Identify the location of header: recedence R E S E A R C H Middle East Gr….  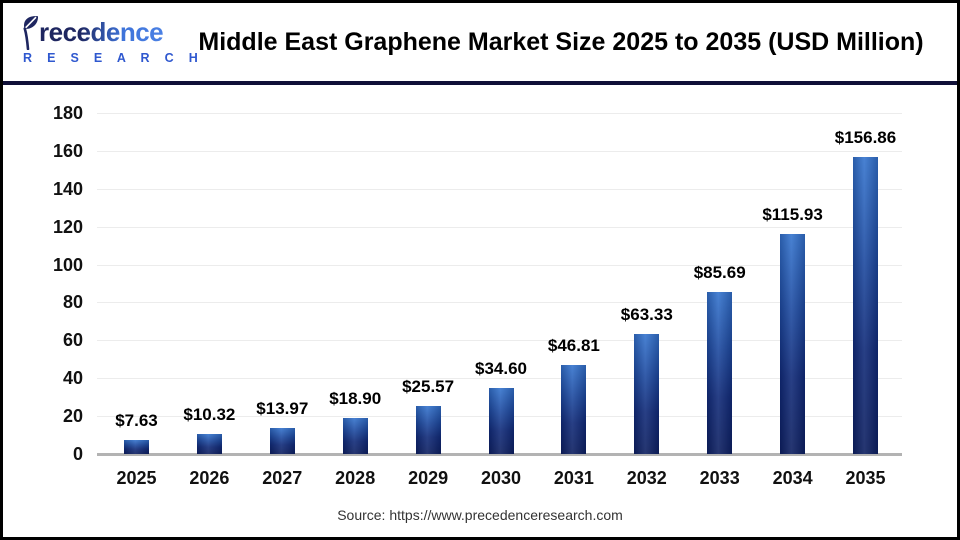
(480, 42).